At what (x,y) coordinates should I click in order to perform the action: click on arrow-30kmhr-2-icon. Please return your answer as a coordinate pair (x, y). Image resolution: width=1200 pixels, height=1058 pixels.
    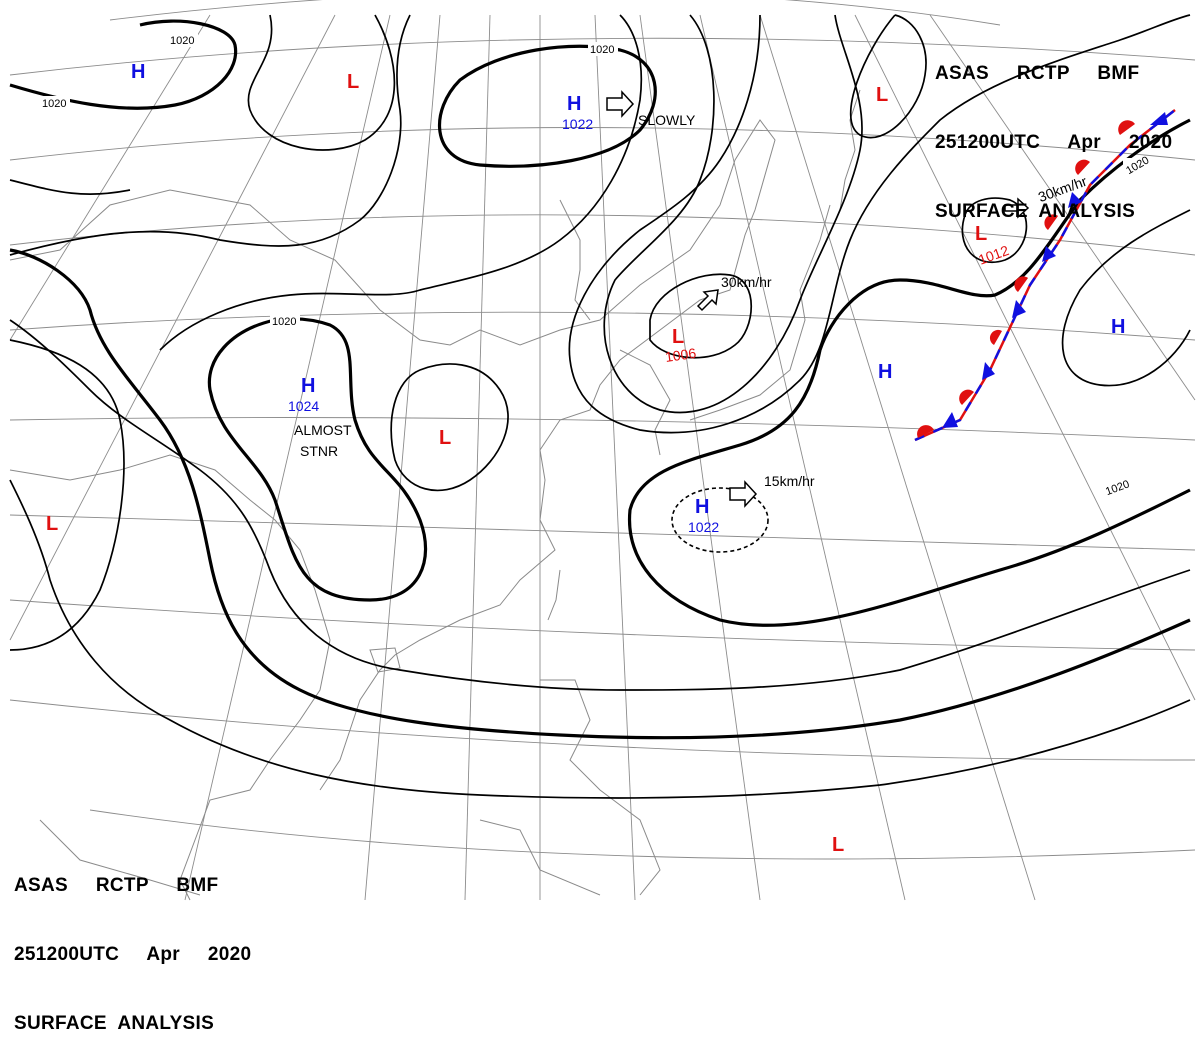
    Looking at the image, I should click on (707, 300).